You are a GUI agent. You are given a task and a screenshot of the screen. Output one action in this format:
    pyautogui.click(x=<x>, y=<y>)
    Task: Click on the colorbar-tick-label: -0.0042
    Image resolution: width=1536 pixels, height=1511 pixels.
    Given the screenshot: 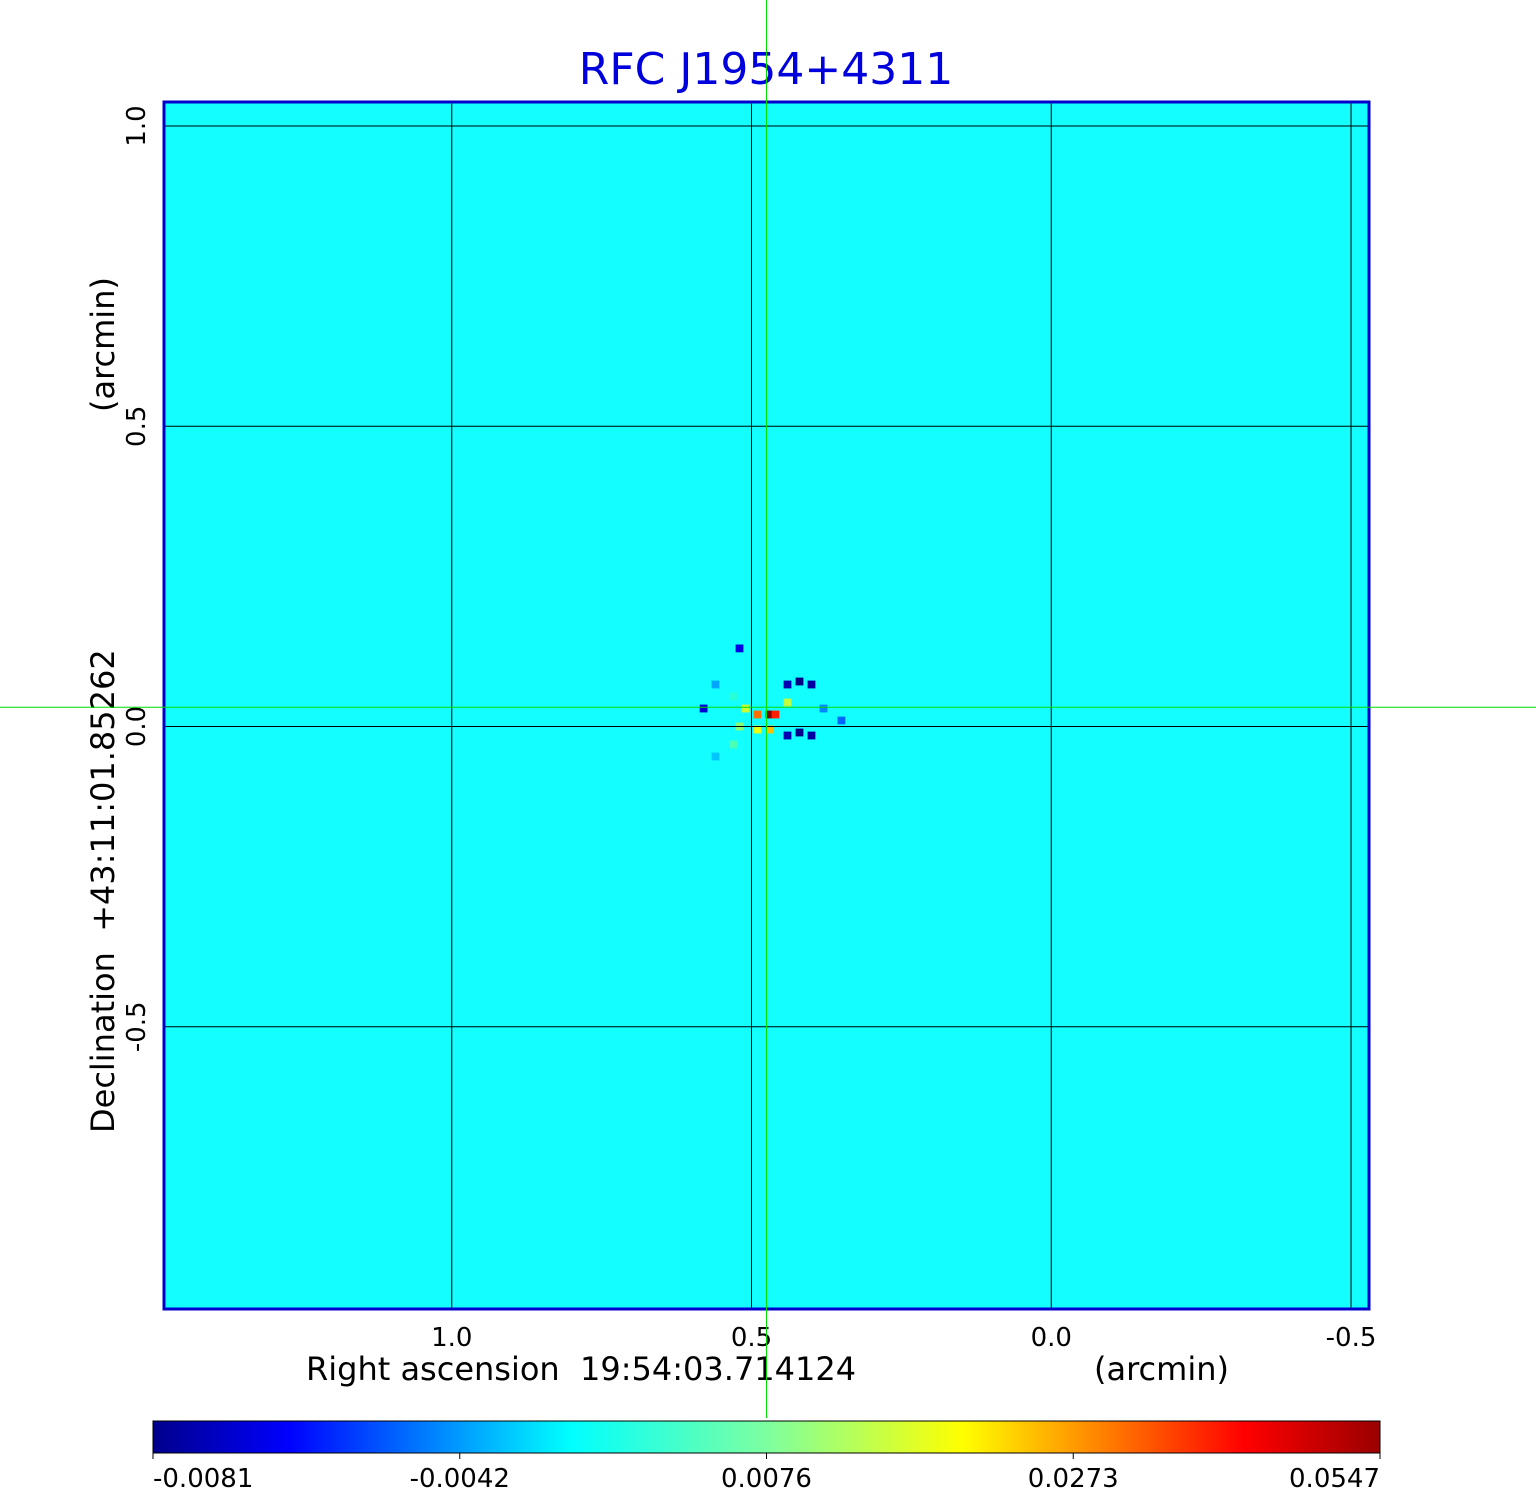 What is the action you would take?
    pyautogui.click(x=460, y=1479)
    